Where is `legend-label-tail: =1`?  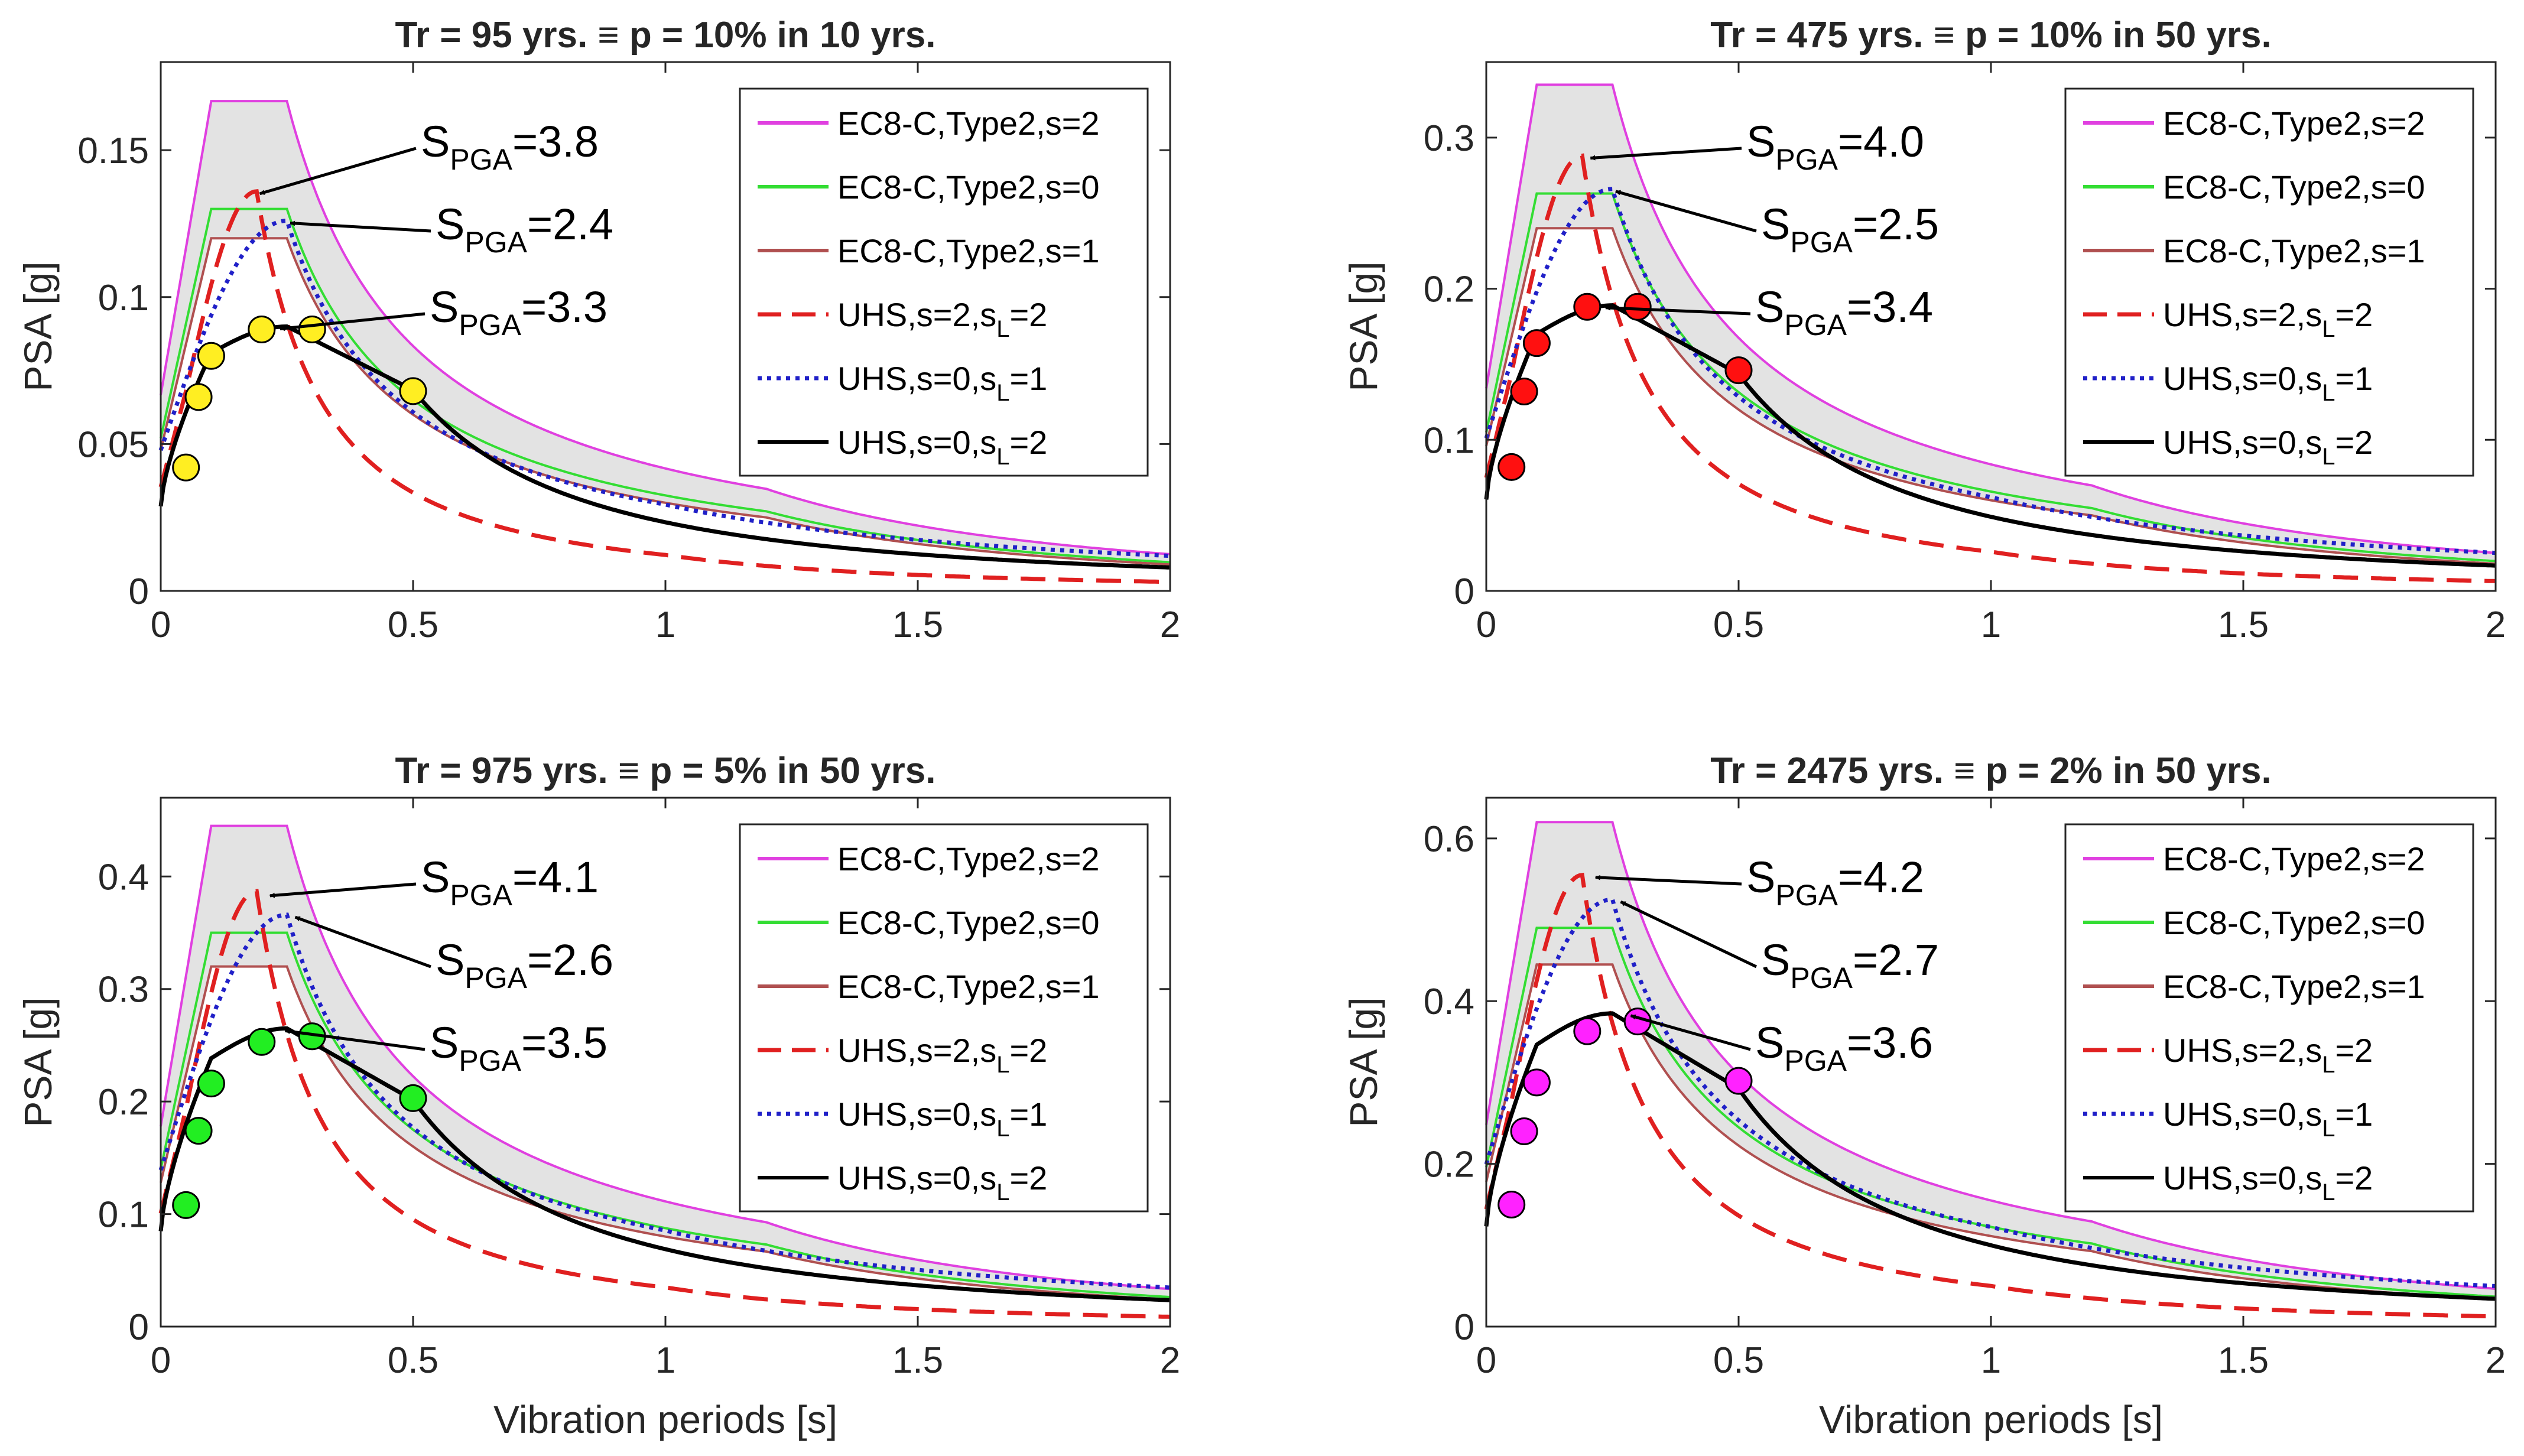 legend-label-tail: =1 is located at coordinates (2354, 378).